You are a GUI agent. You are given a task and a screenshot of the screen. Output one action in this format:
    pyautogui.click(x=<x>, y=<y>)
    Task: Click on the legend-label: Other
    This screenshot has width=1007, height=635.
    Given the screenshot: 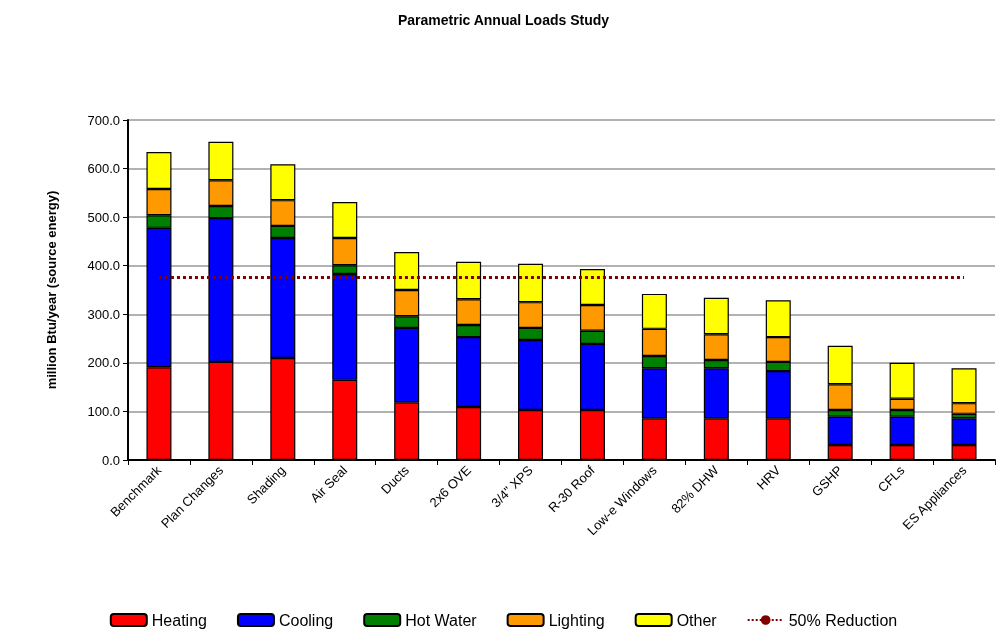 What is the action you would take?
    pyautogui.click(x=697, y=620)
    